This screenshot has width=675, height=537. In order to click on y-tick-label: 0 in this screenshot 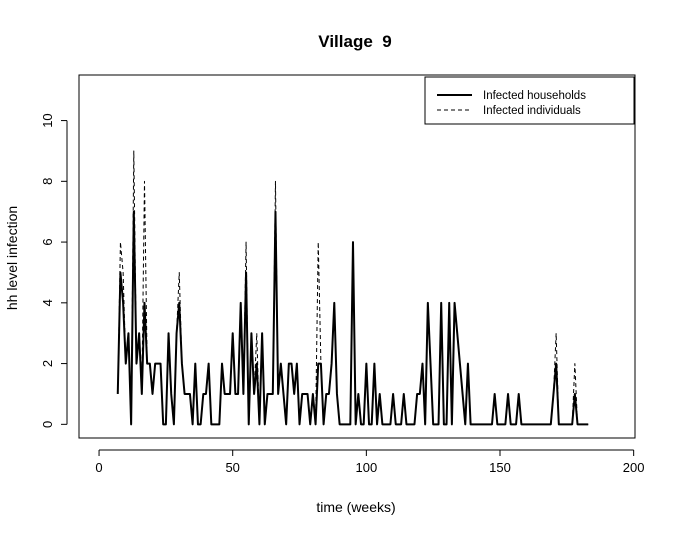, I will do `click(47, 424)`.